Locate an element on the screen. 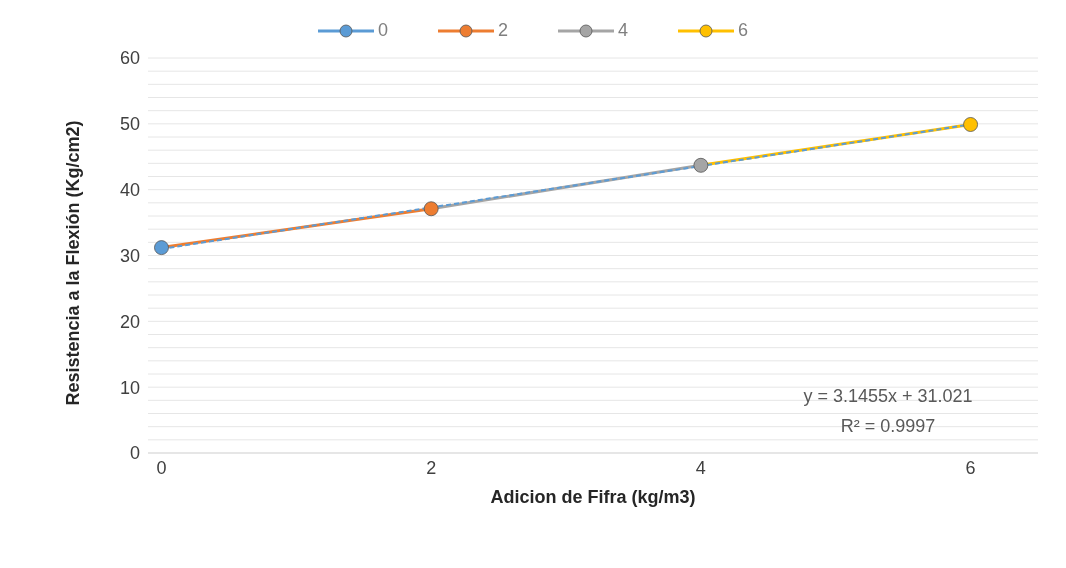 The height and width of the screenshot is (568, 1066). x-tick-label: 0 is located at coordinates (161, 467).